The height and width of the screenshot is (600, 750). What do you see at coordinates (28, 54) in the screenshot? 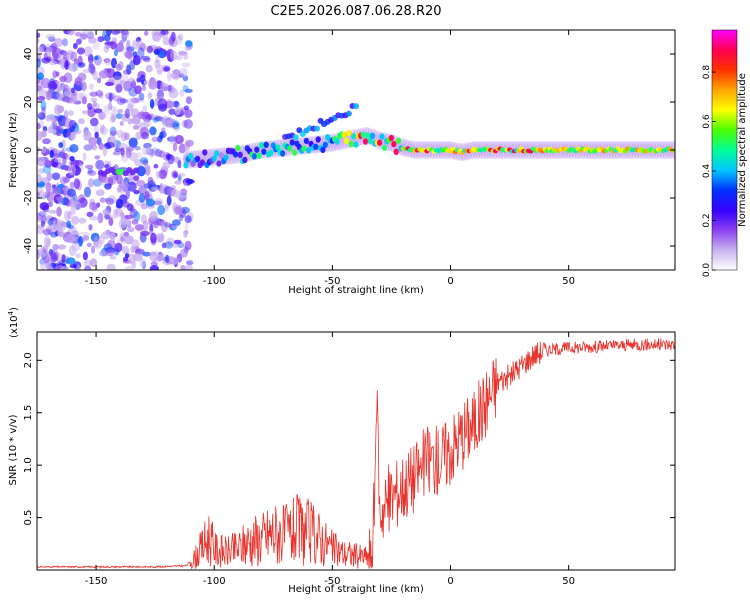
I see `spectrogram-ytick-label: 40` at bounding box center [28, 54].